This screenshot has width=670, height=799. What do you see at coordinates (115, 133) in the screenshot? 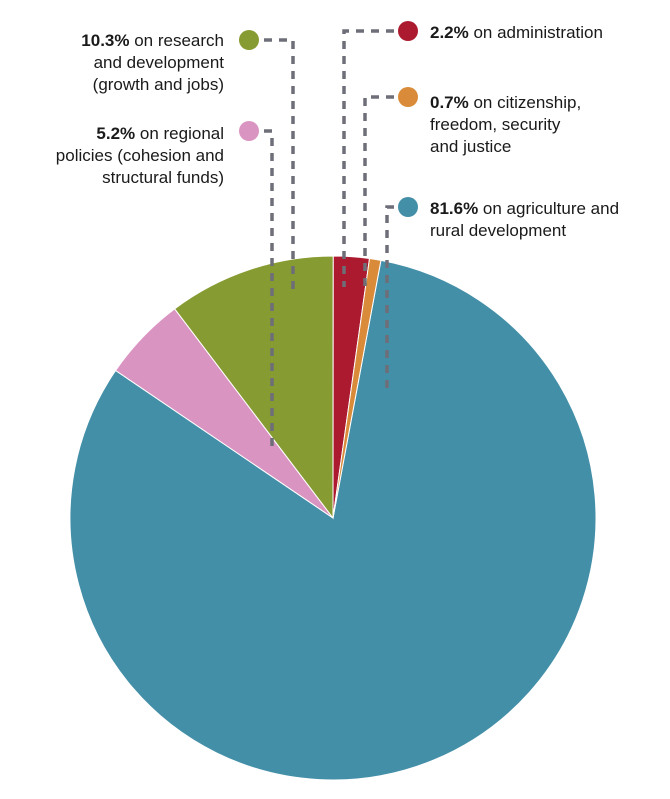
I see `slice-percent-label: 5.2%` at bounding box center [115, 133].